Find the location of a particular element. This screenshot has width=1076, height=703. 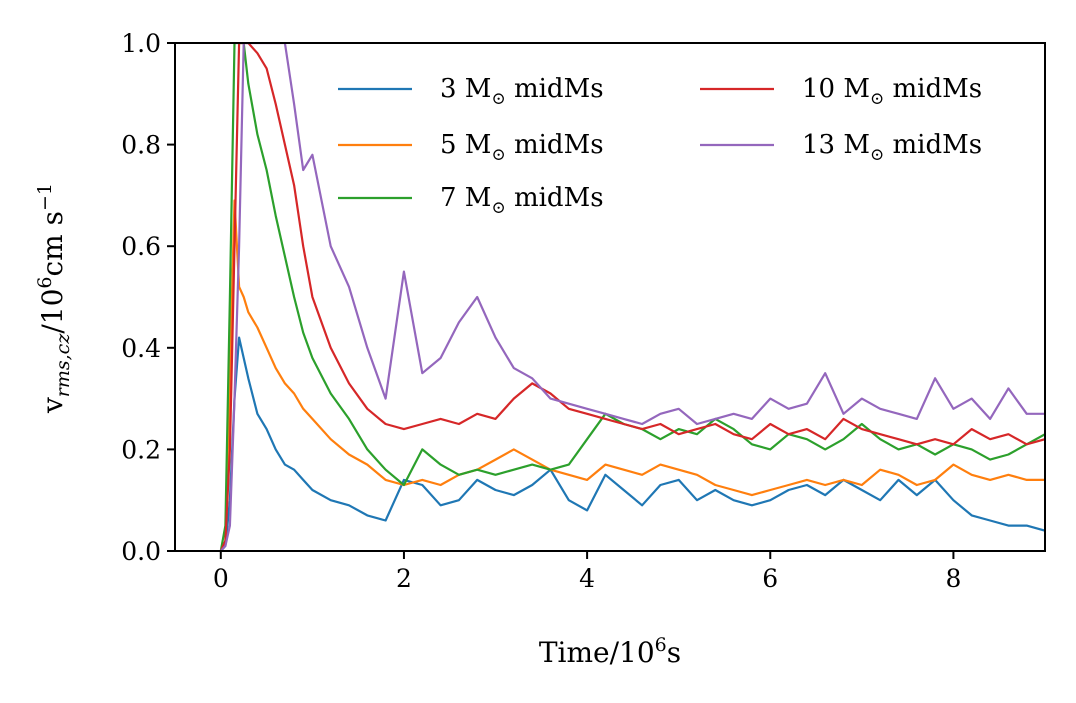

legend-entry-13msun: 13 M⊙ midMs is located at coordinates (841, 147).